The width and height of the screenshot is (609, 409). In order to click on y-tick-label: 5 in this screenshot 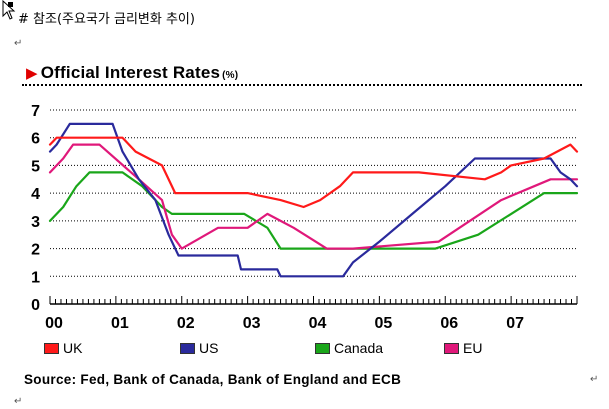, I will do `click(35, 166)`.